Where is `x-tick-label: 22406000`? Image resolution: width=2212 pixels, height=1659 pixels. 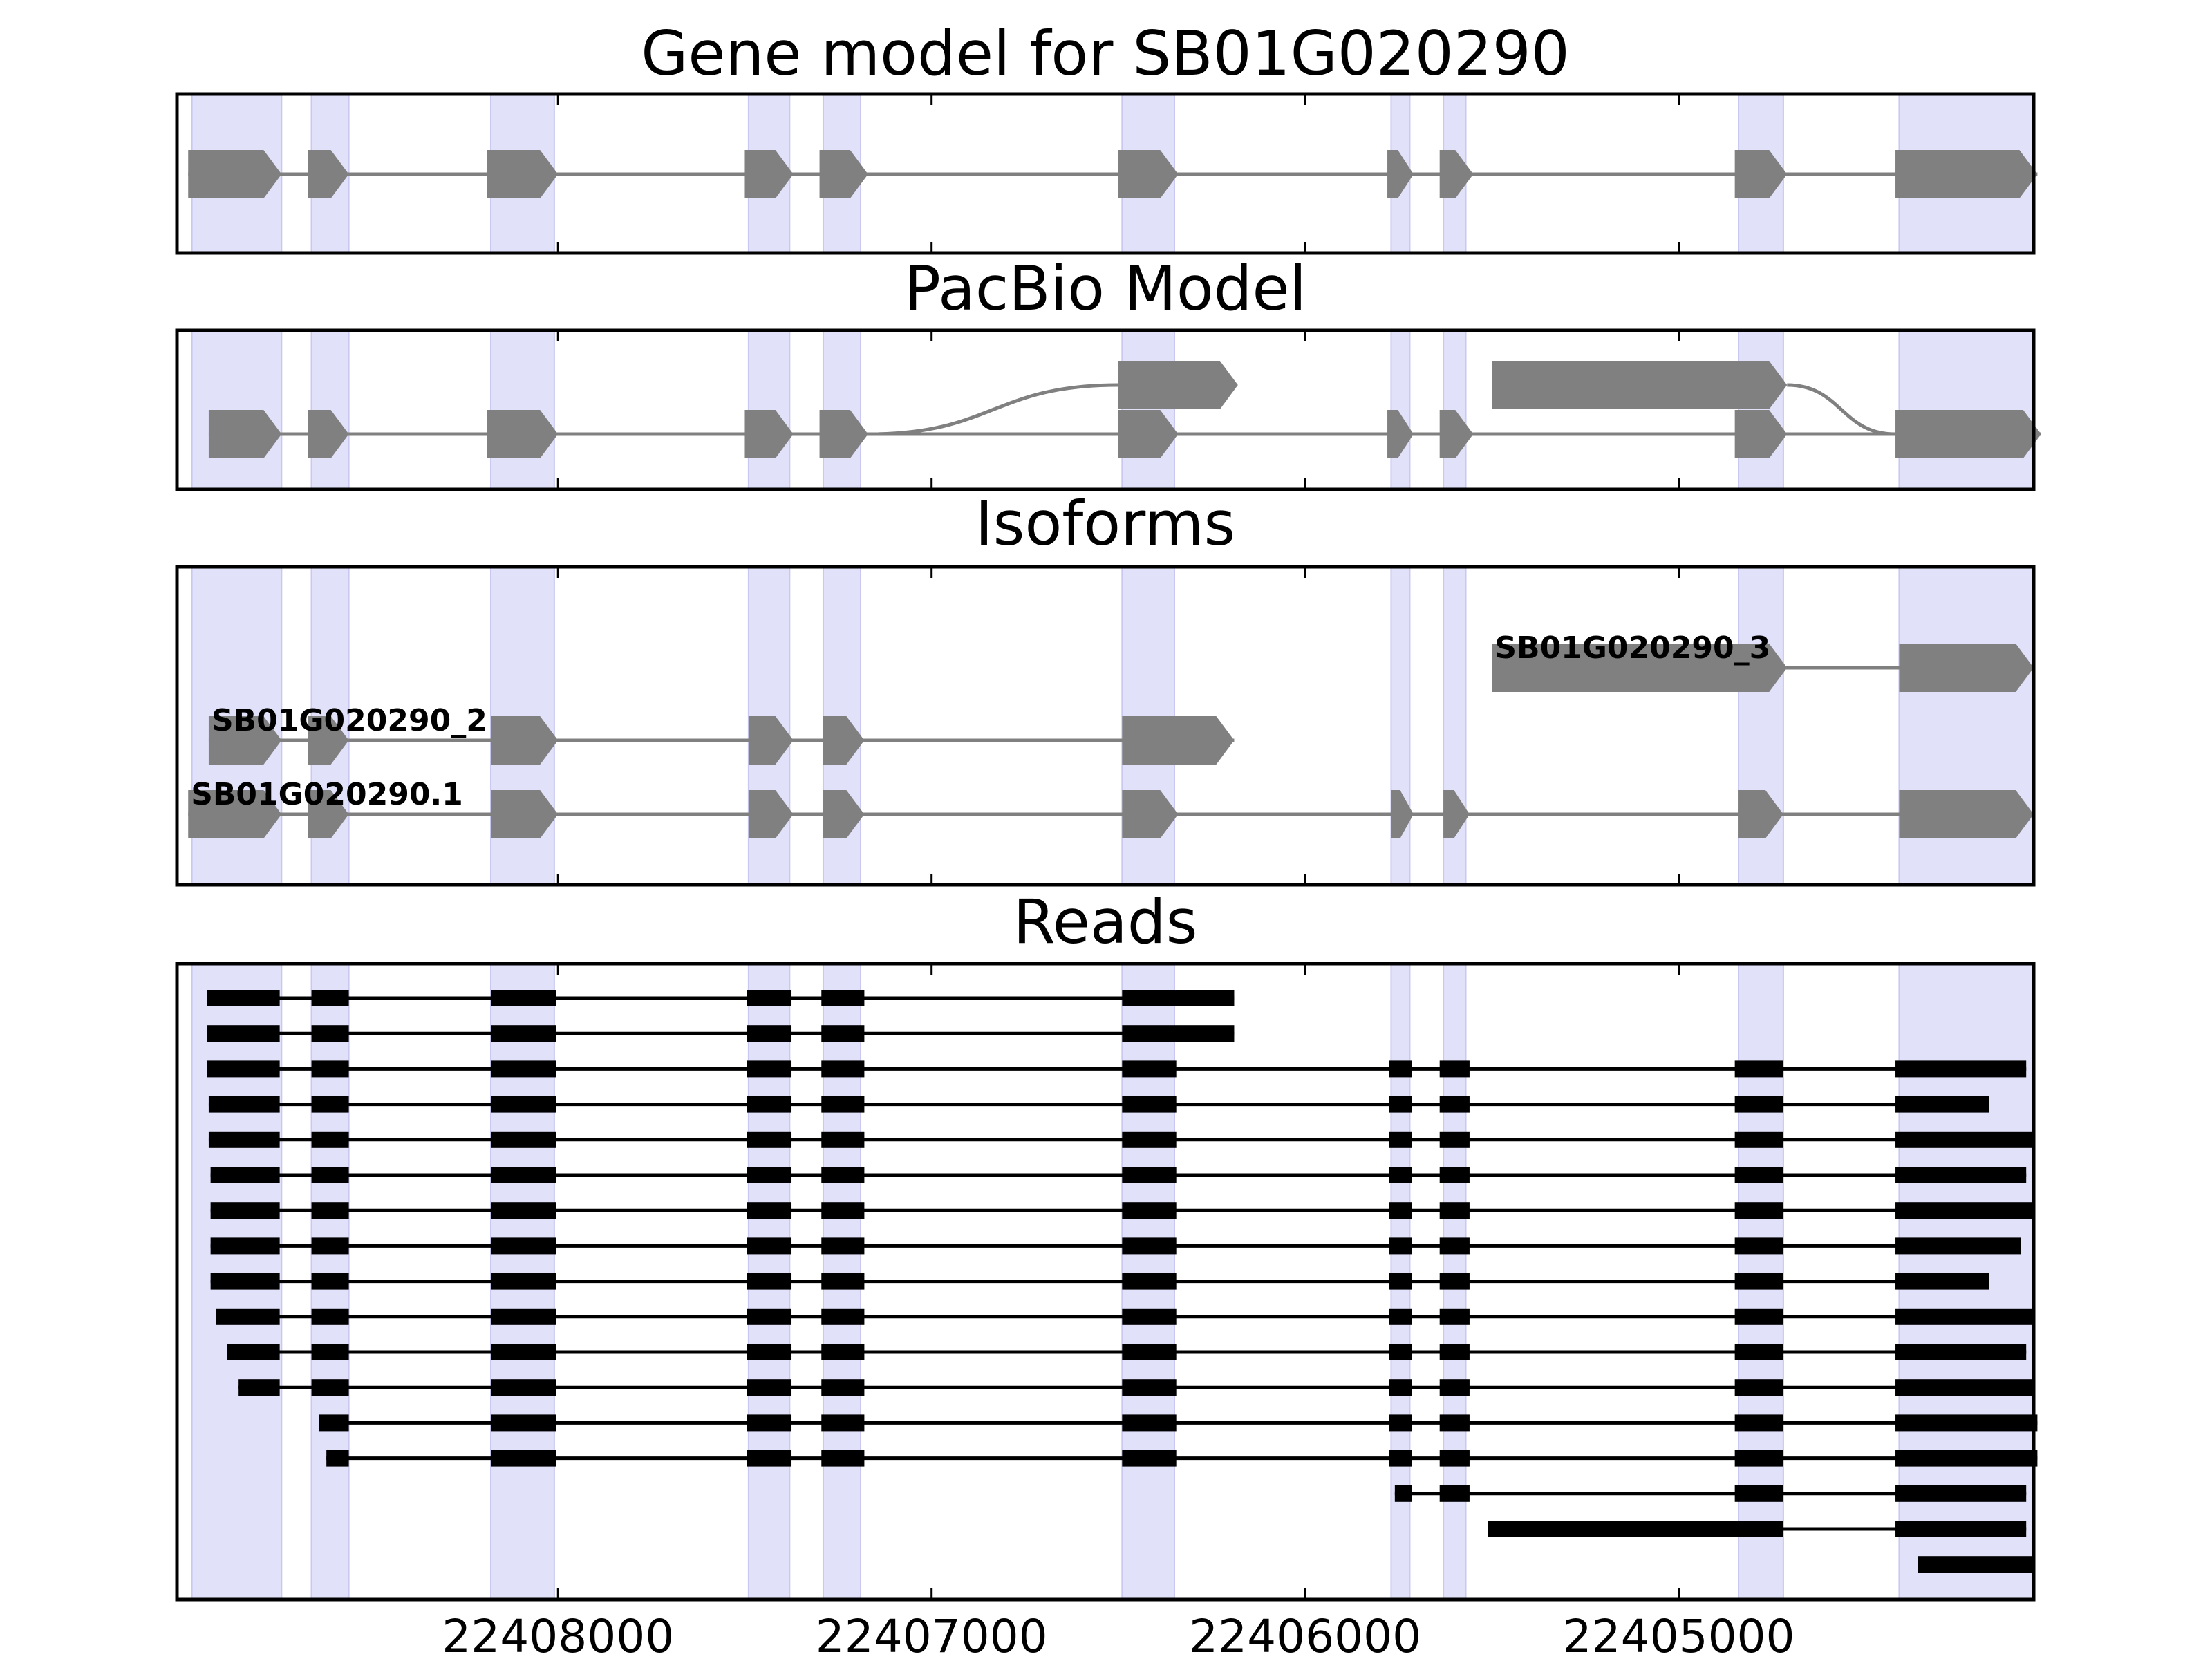 x-tick-label: 22406000 is located at coordinates (1305, 1634).